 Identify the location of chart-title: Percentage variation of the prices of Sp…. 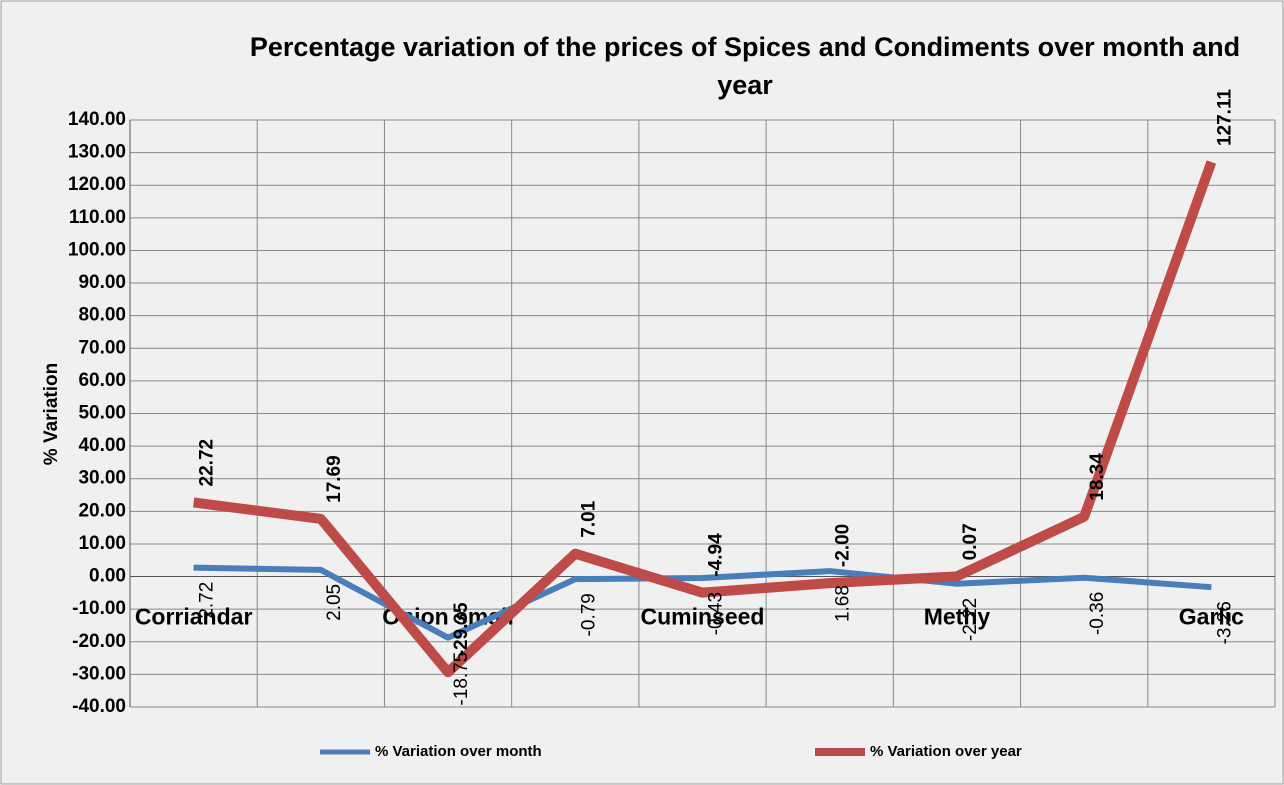
(745, 66).